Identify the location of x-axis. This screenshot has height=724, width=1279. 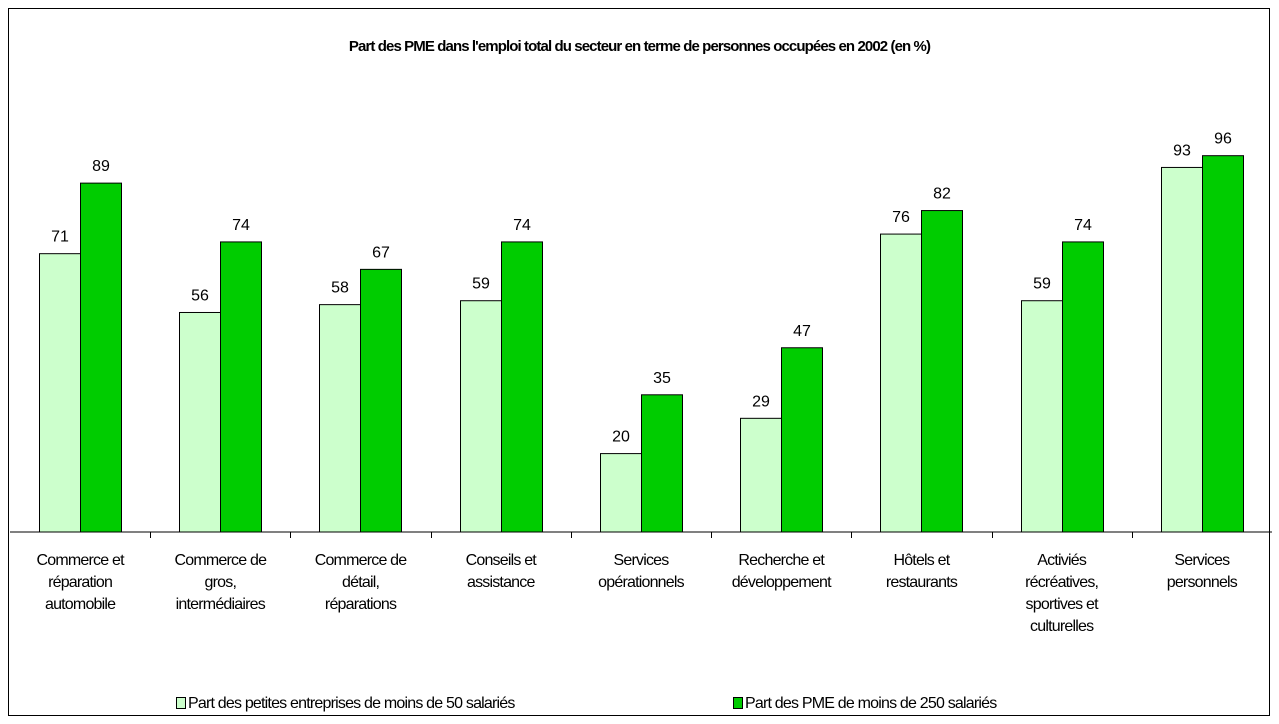
(641, 534).